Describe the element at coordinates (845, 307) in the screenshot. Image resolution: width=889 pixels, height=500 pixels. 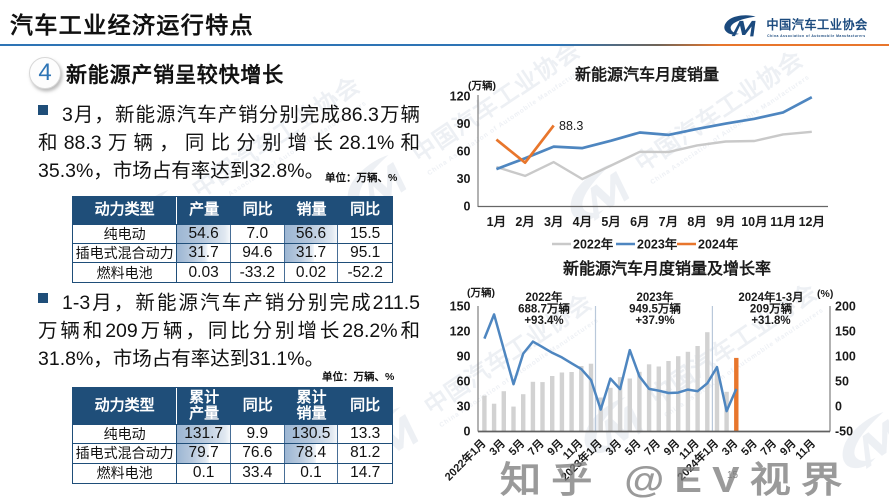
I see `svg-text: 200` at that location.